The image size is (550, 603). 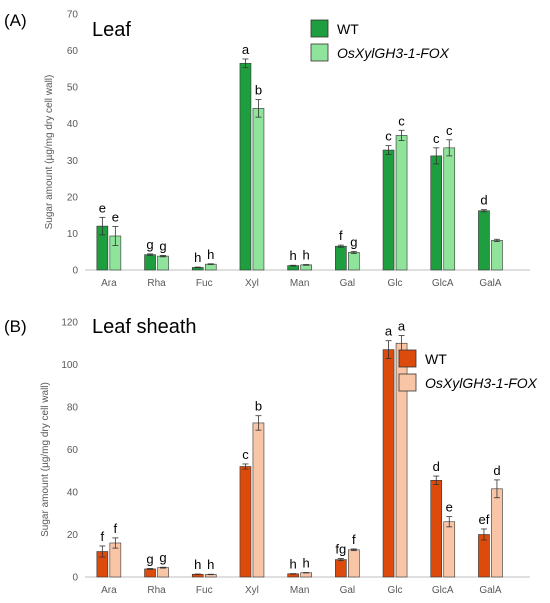 I want to click on y-axis-label: Sugar amount (µg/mg dry cell wall), so click(x=45, y=459).